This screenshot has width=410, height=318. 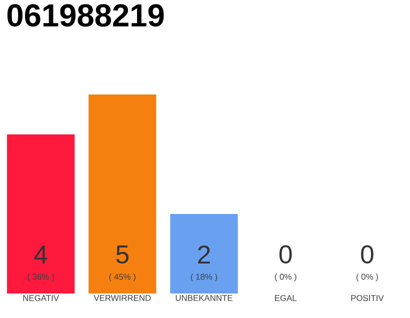 What do you see at coordinates (122, 254) in the screenshot?
I see `data-label: 5` at bounding box center [122, 254].